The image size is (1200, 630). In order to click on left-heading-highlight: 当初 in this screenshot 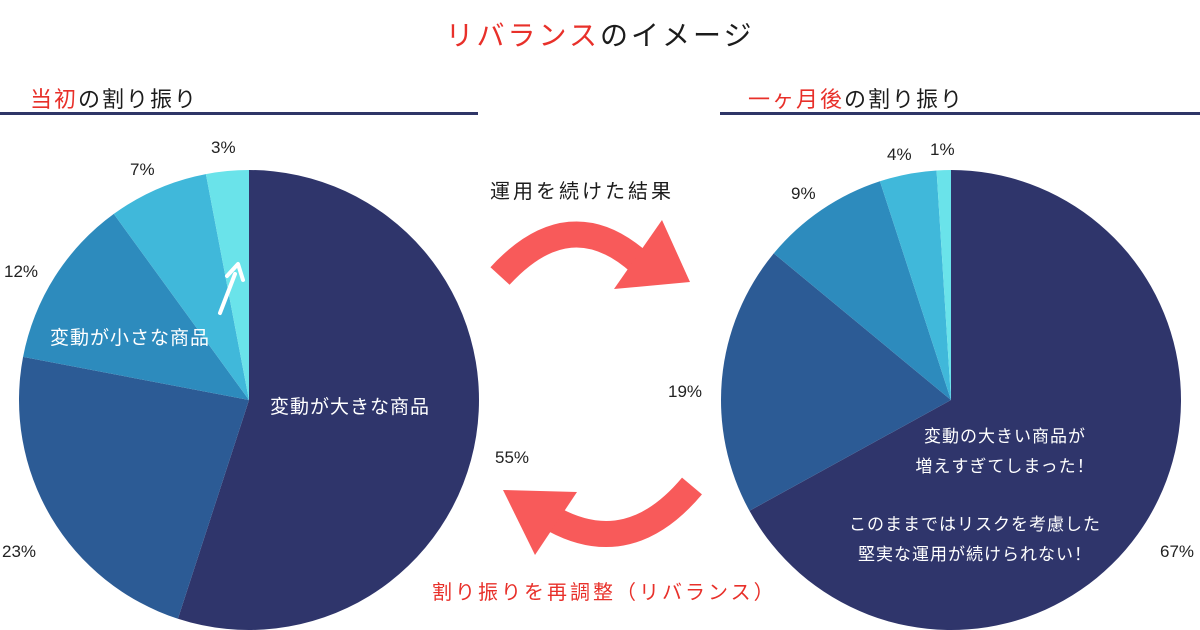, I will do `click(54, 100)`.